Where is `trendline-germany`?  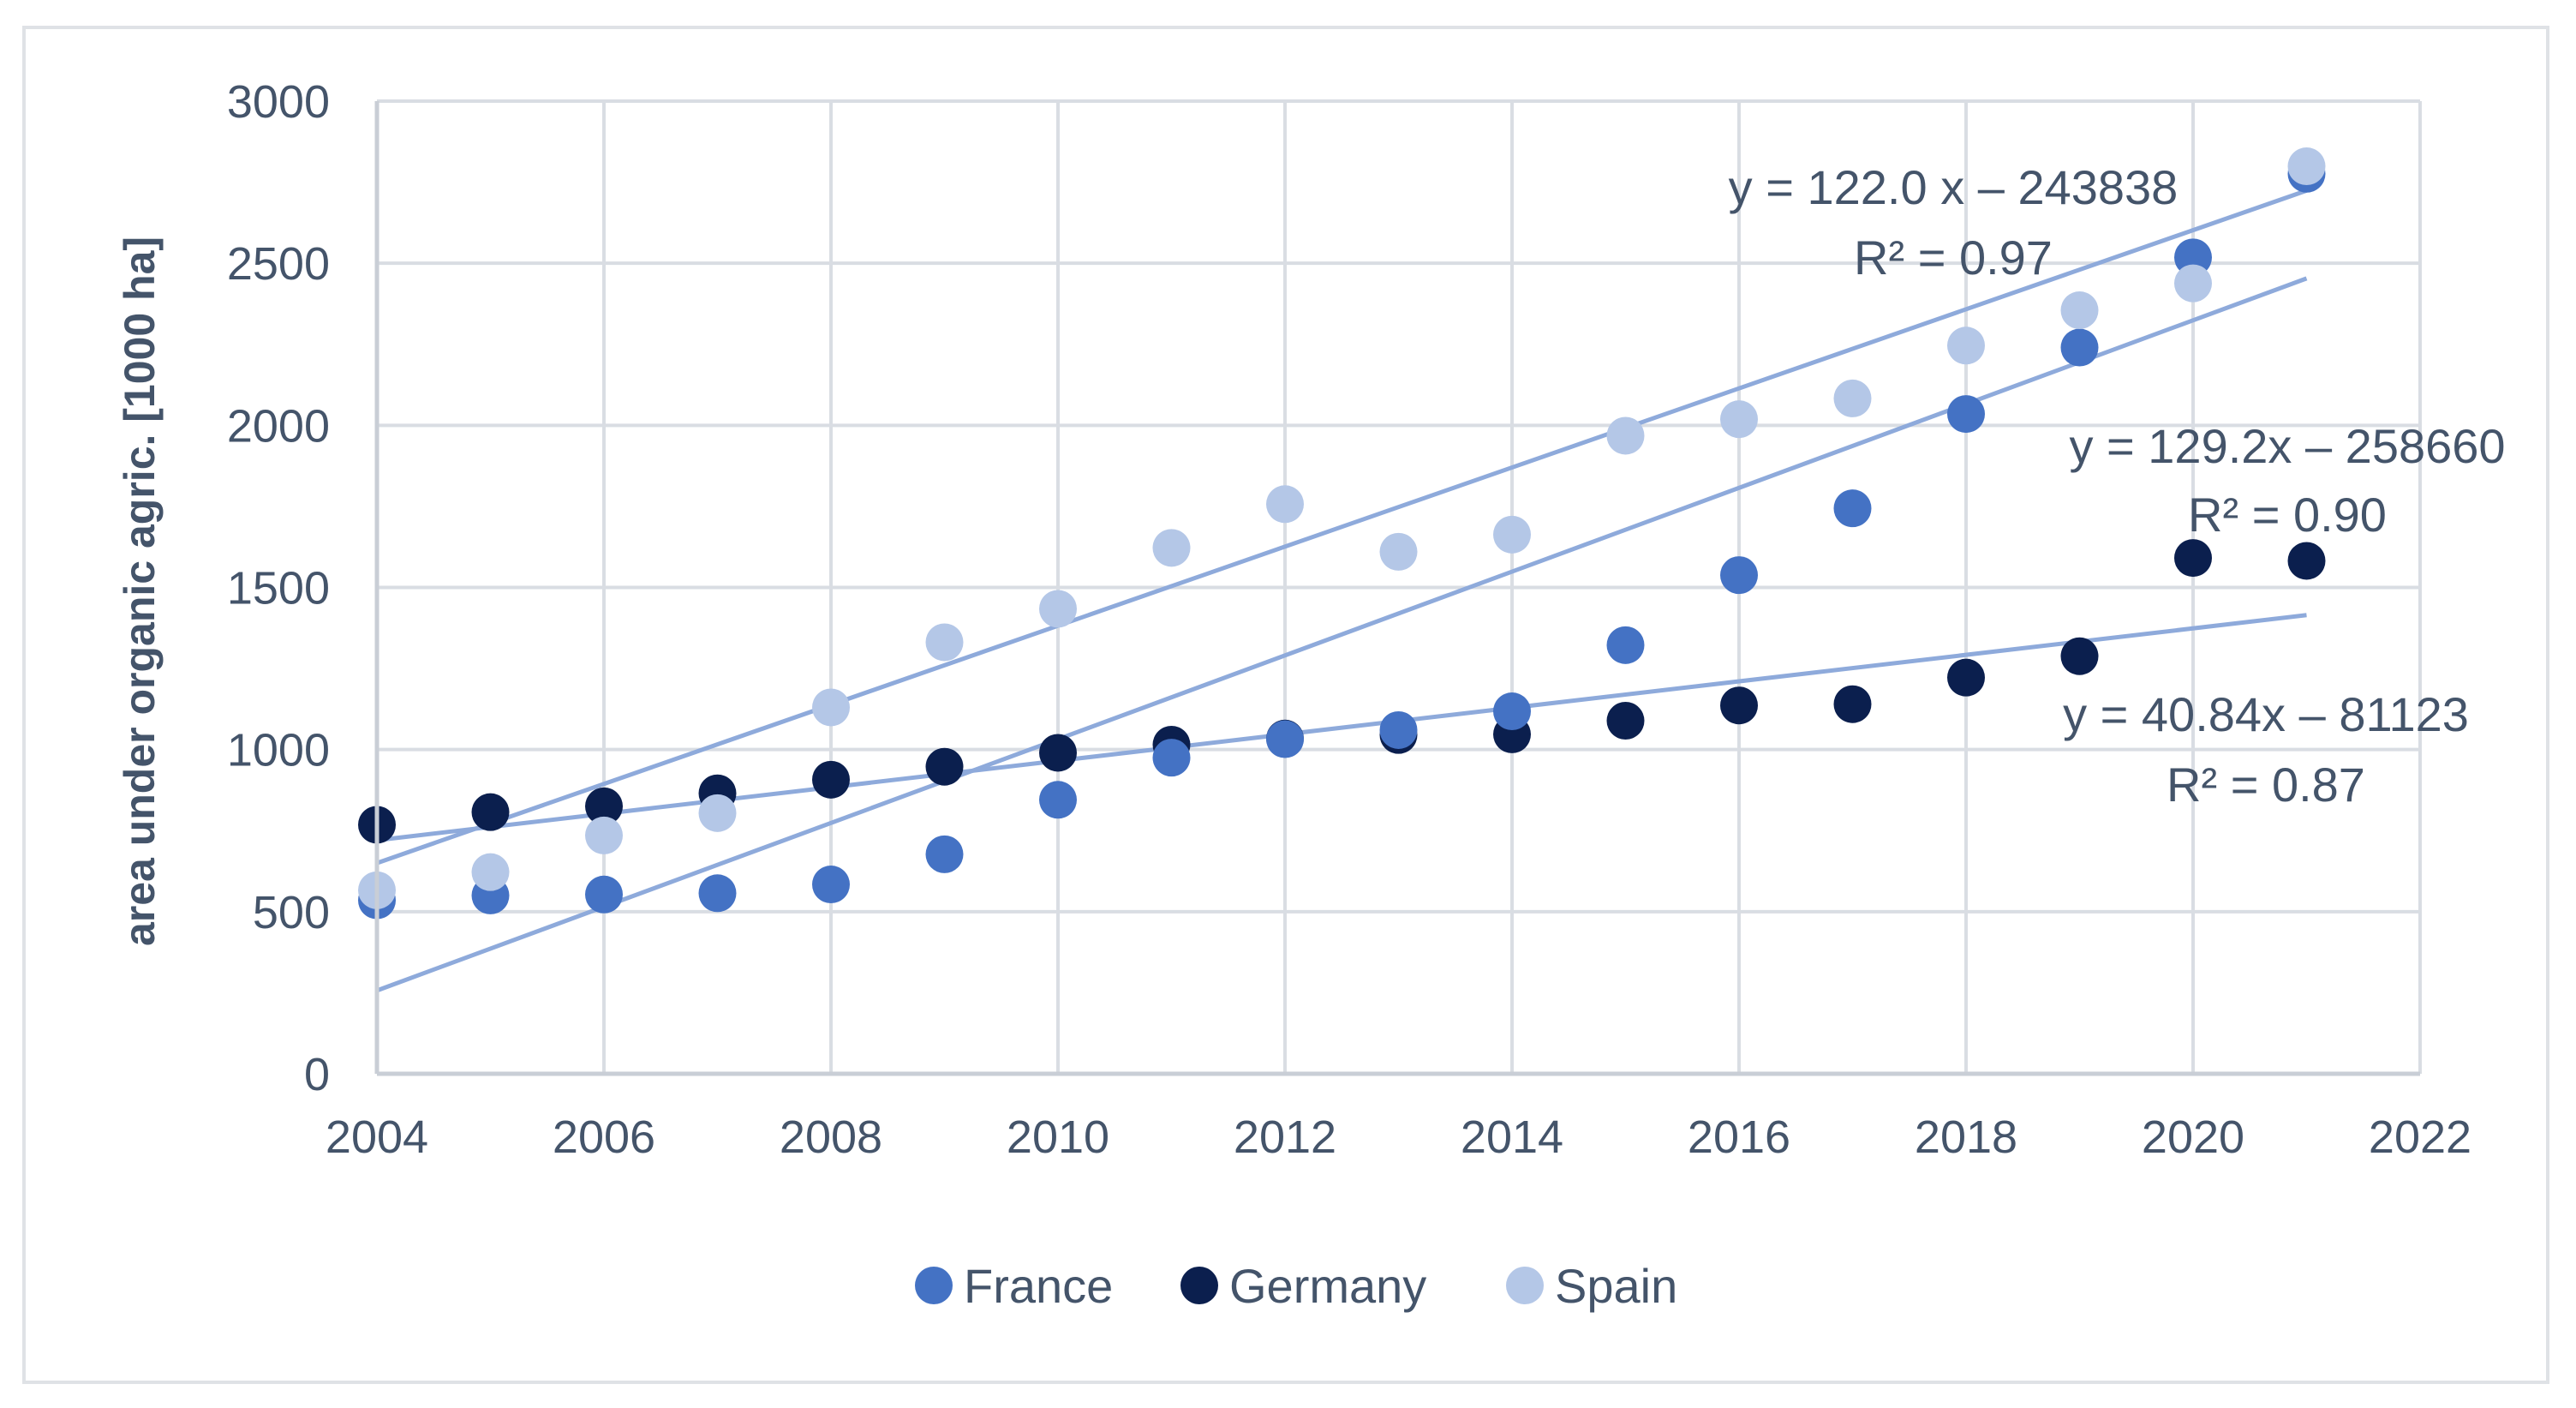
trendline-germany is located at coordinates (1342, 727).